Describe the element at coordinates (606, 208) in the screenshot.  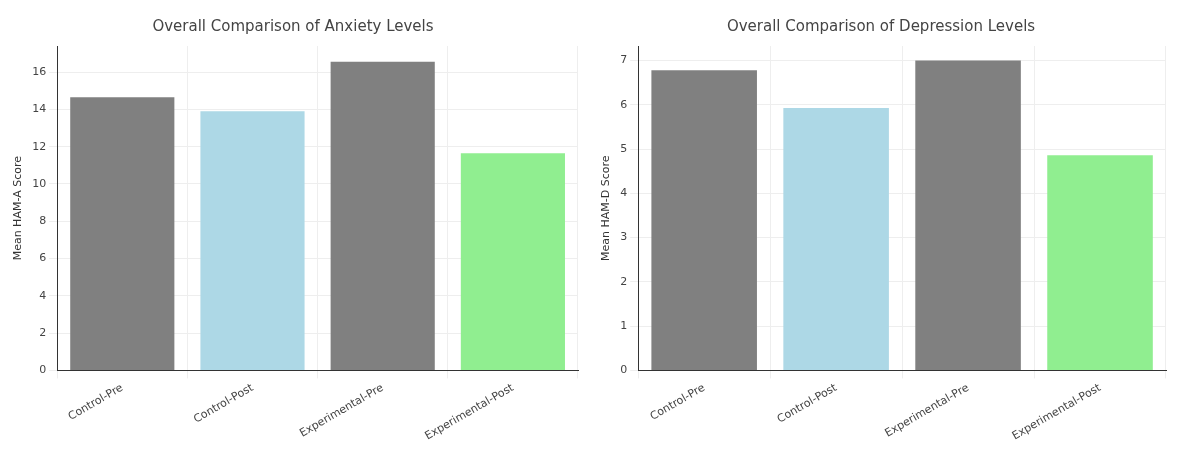
I see `y-axis-title: Mean HAM-D Score` at that location.